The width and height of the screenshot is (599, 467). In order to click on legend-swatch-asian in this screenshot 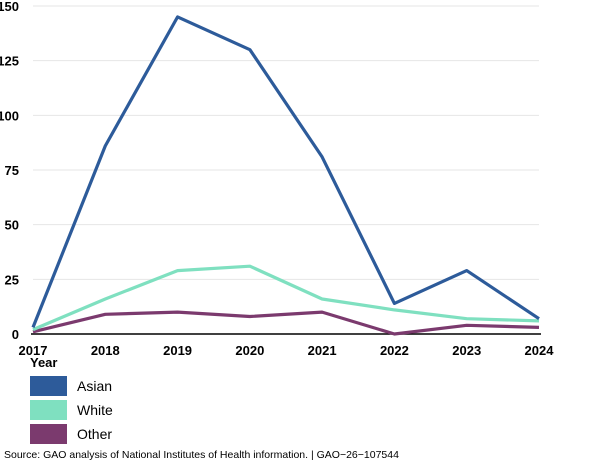, I will do `click(48, 386)`.